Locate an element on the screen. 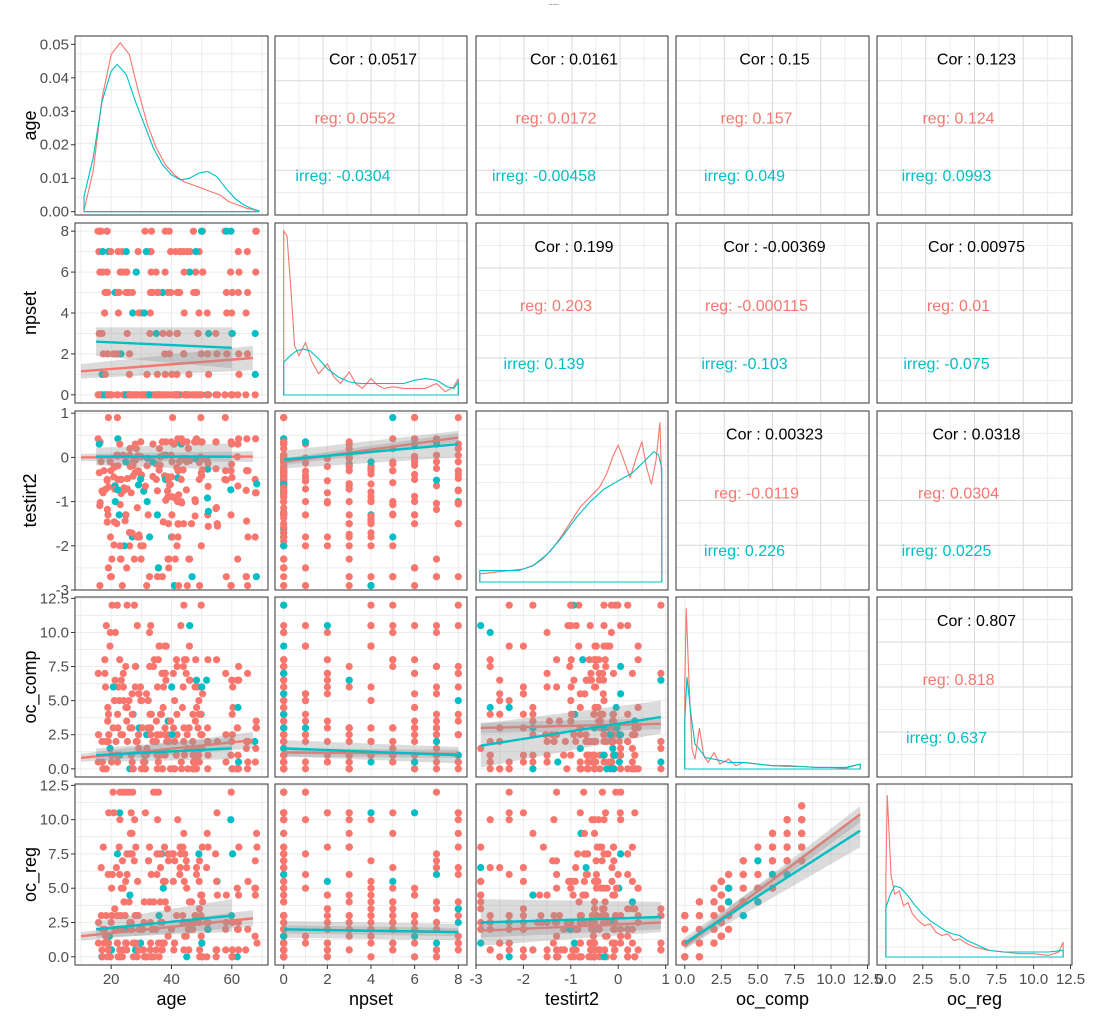  panel-border is located at coordinates (572, 687).